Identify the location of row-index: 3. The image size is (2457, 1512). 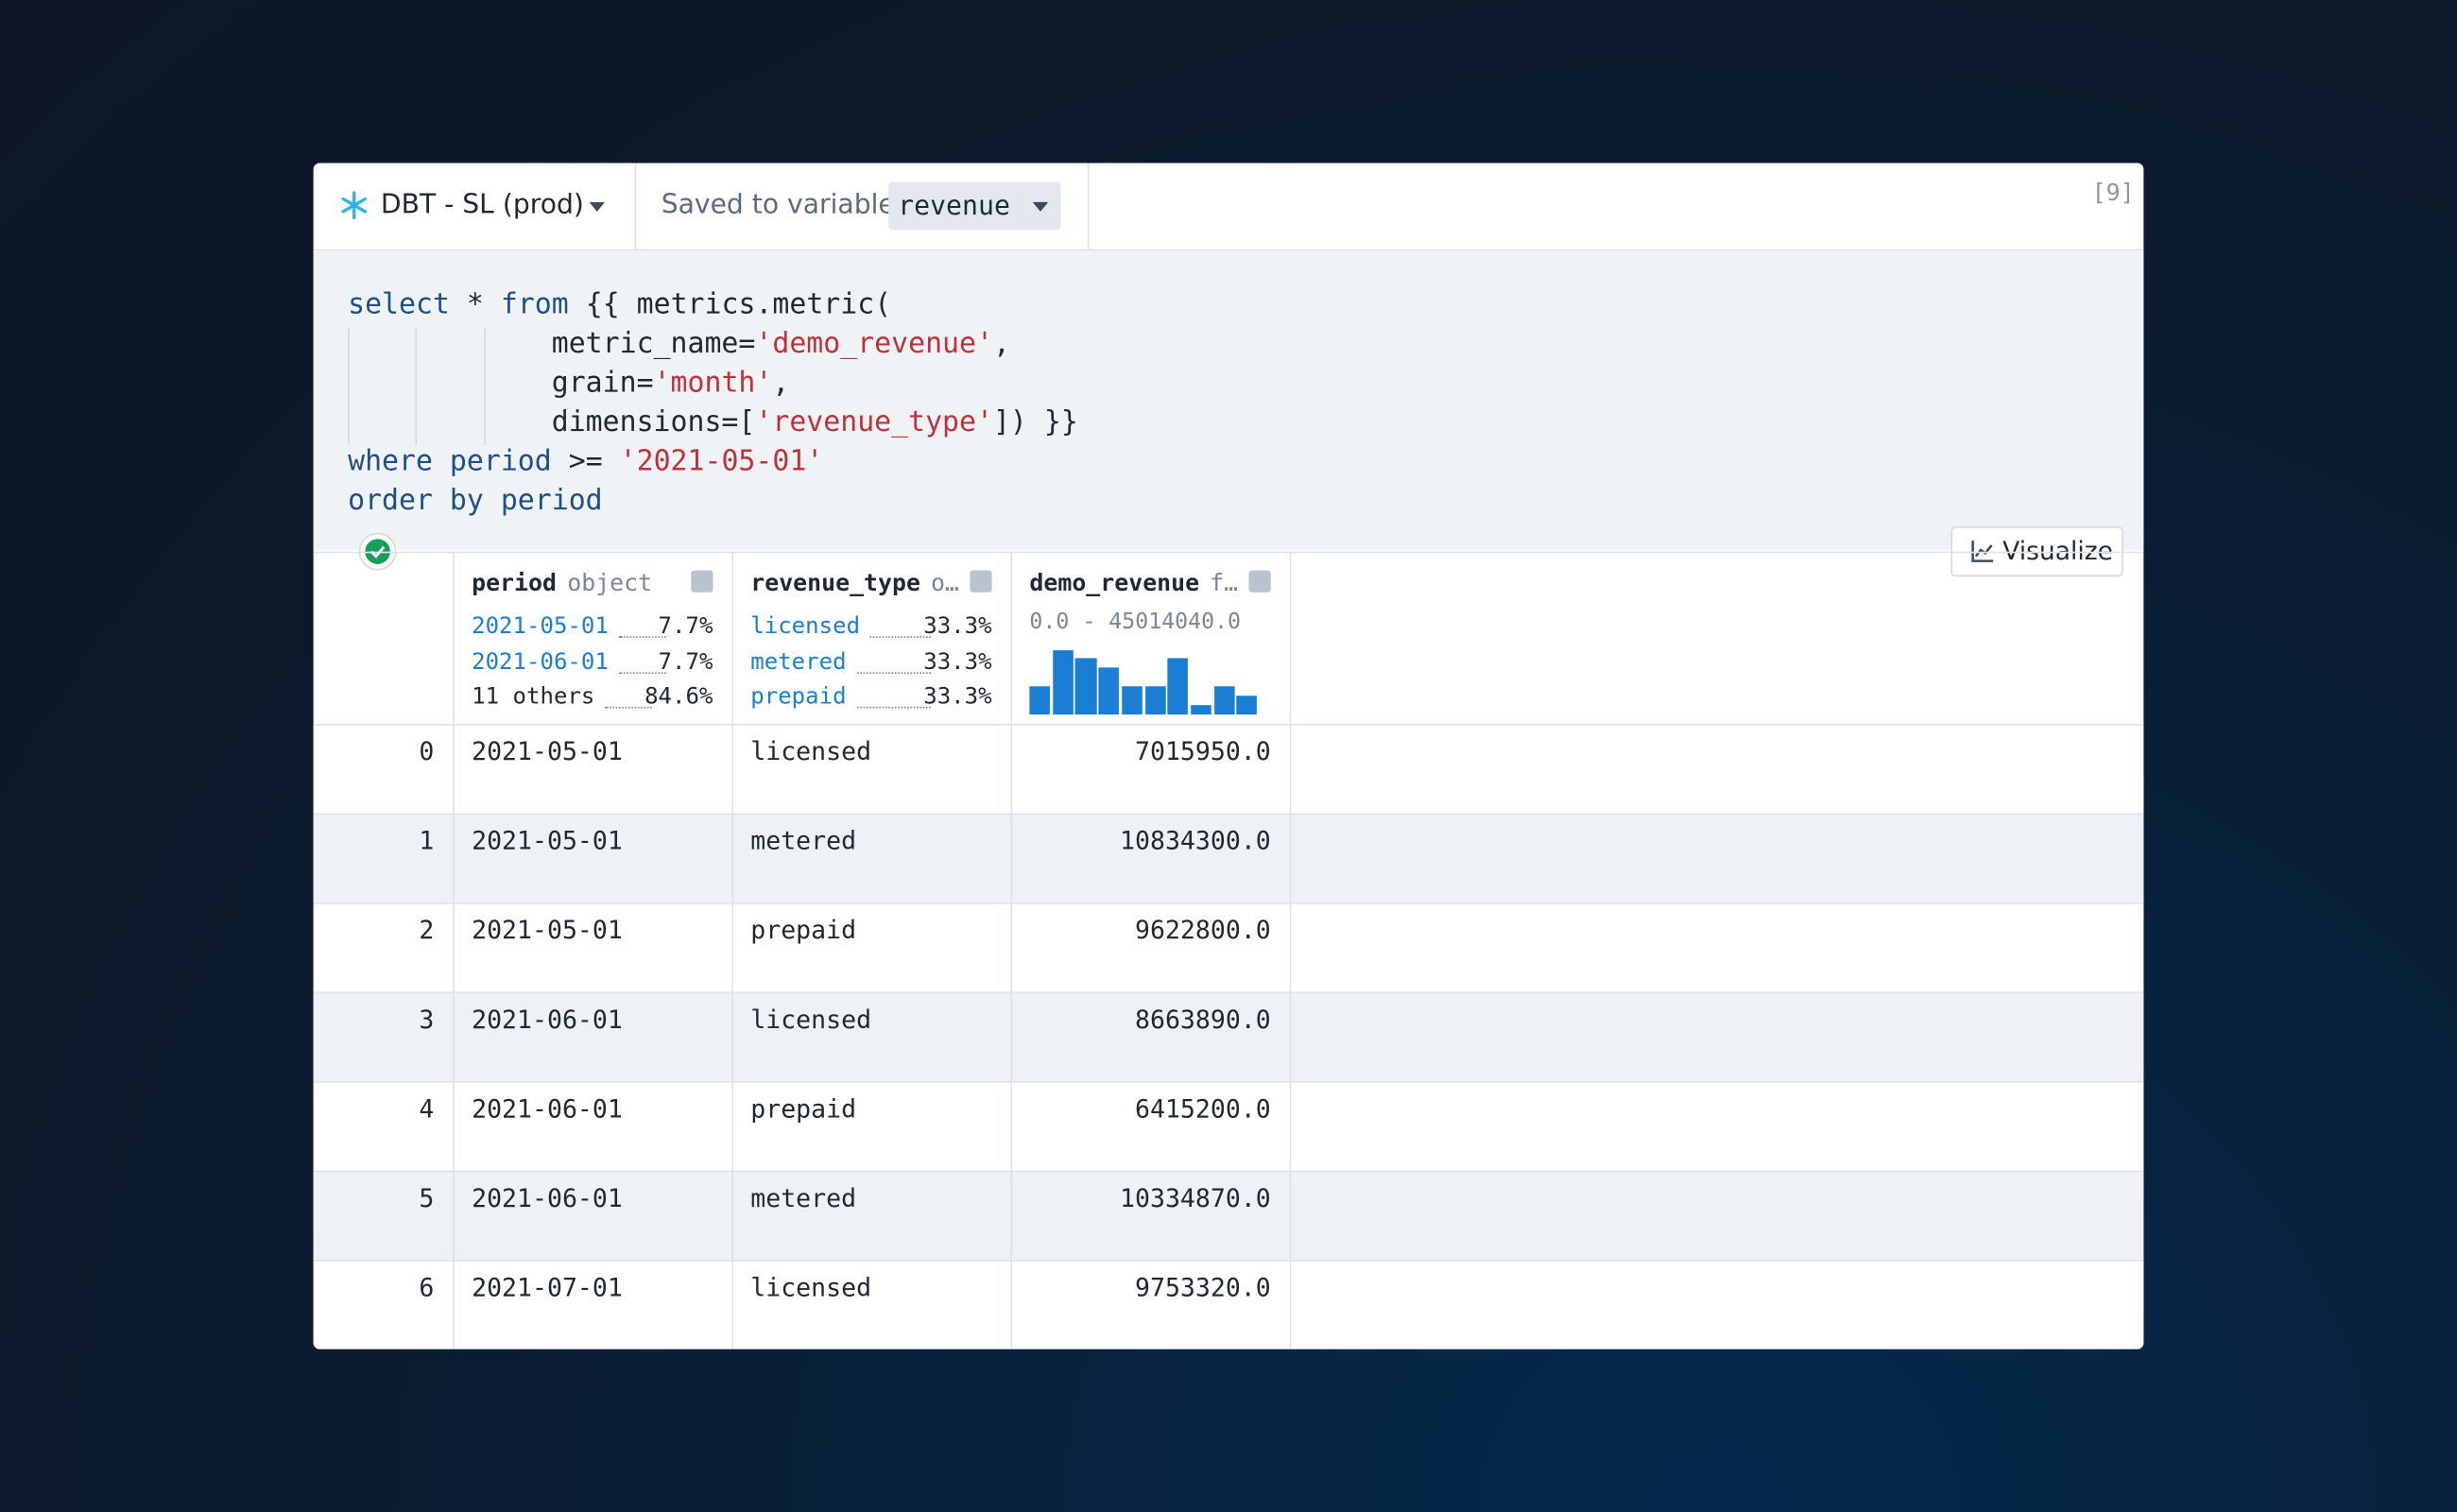
(427, 1019).